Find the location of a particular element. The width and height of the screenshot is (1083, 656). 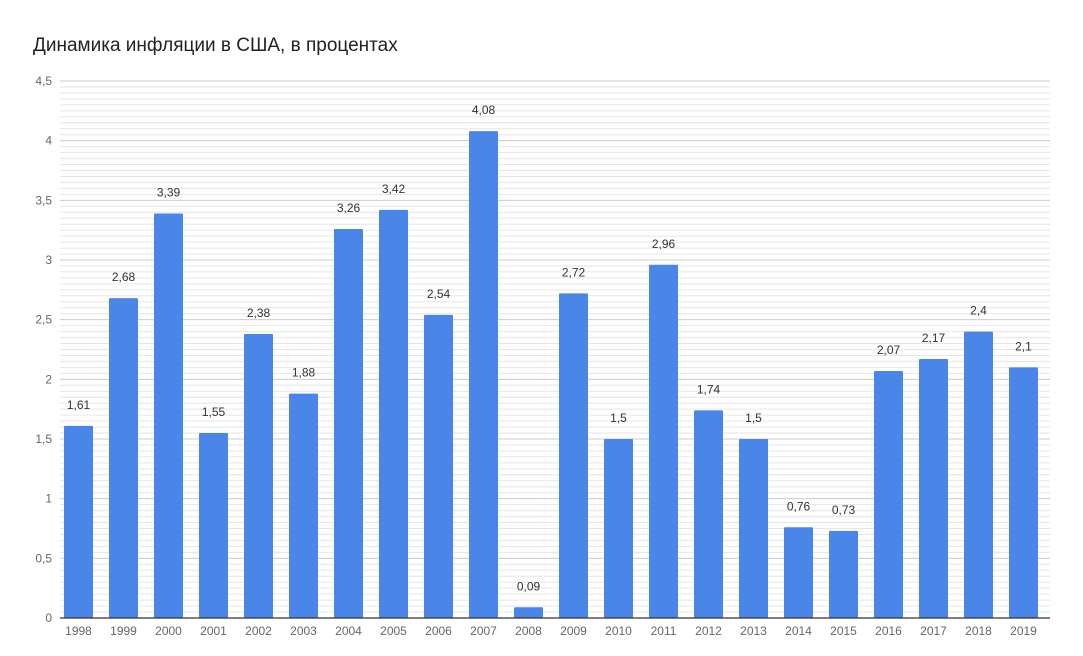

x-tick-label: 2007 is located at coordinates (483, 631).